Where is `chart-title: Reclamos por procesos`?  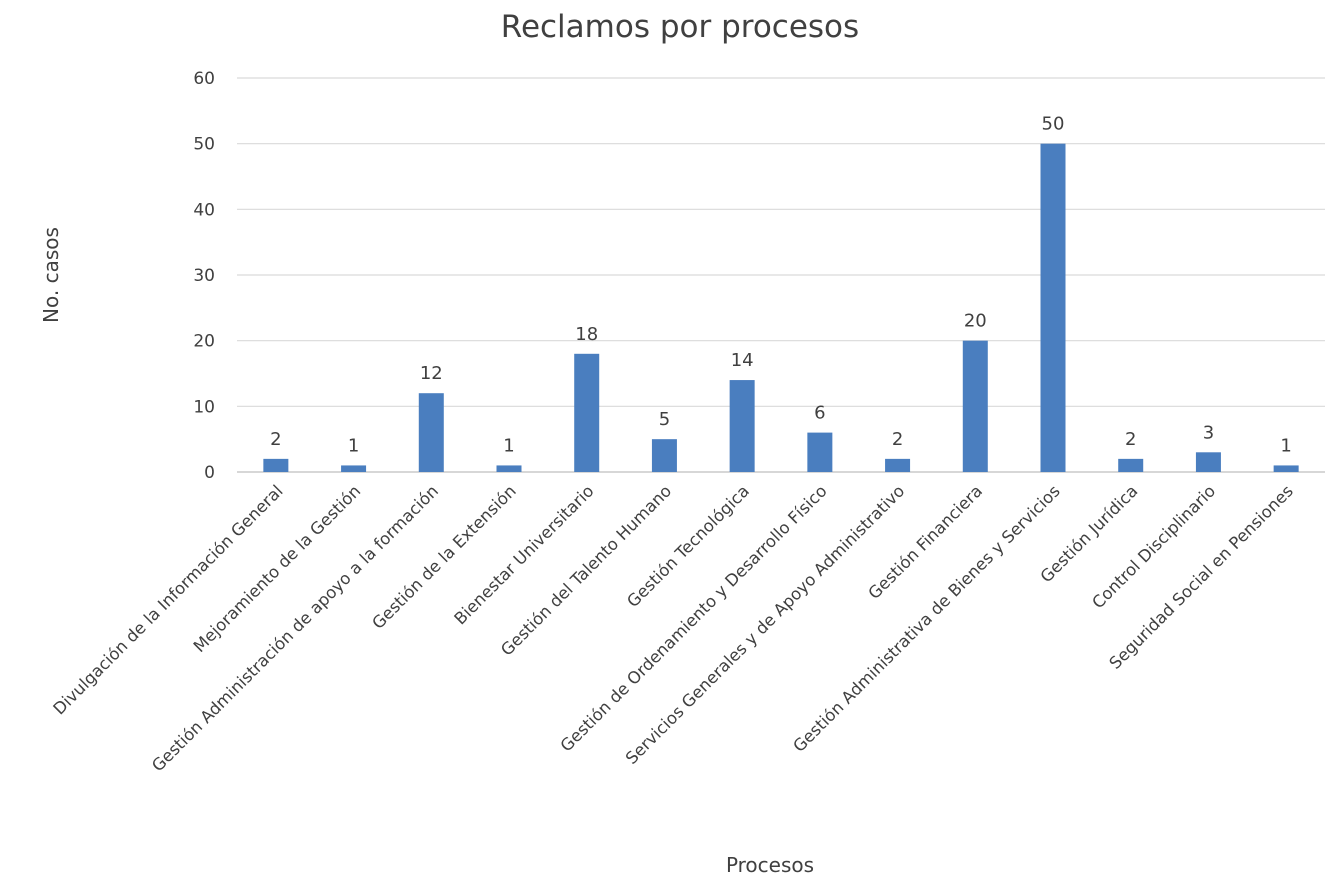 chart-title: Reclamos por procesos is located at coordinates (680, 27).